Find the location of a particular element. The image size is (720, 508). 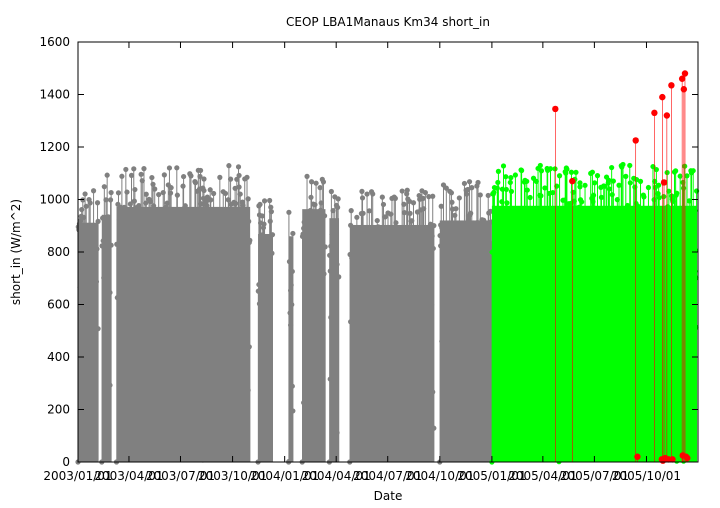

x-tick-label: 2004/04/01 is located at coordinates (336, 476).